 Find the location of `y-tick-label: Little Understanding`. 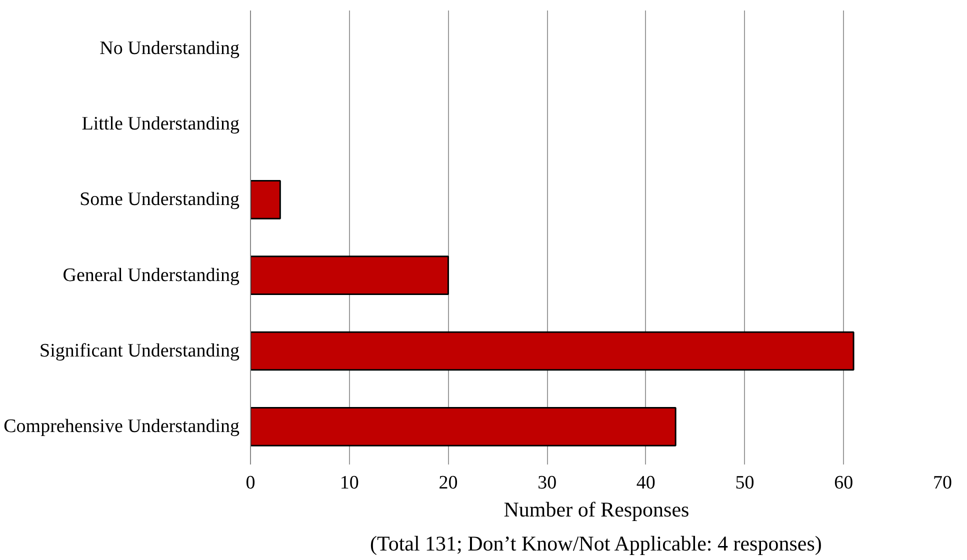

y-tick-label: Little Understanding is located at coordinates (161, 124).